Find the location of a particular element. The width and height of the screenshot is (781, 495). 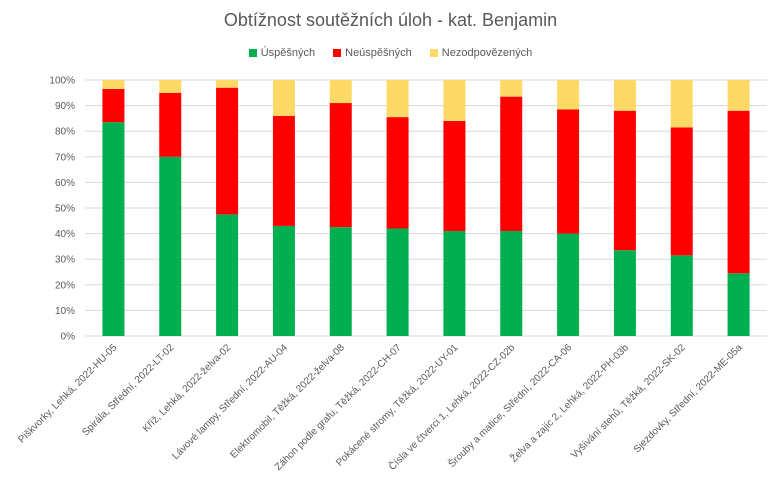

category-label: Lávové lampy, Střední, 2022-AU-04 is located at coordinates (230, 402).